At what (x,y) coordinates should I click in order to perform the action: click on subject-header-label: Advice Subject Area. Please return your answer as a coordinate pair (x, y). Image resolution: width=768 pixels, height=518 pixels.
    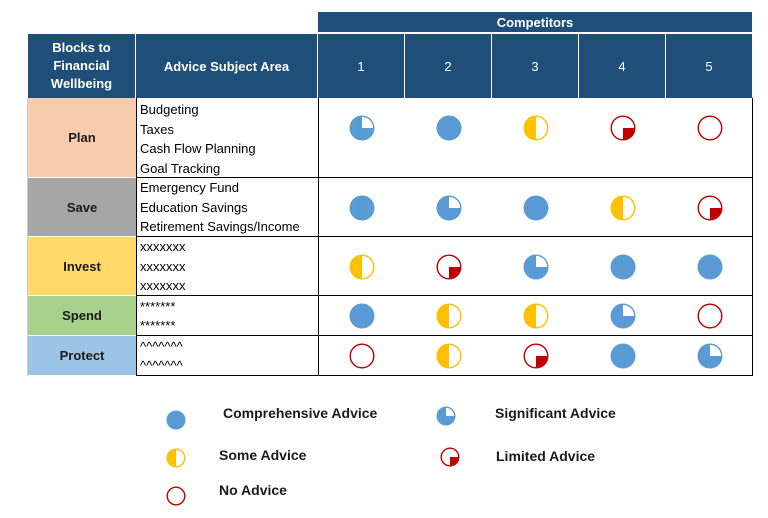
    Looking at the image, I should click on (226, 66).